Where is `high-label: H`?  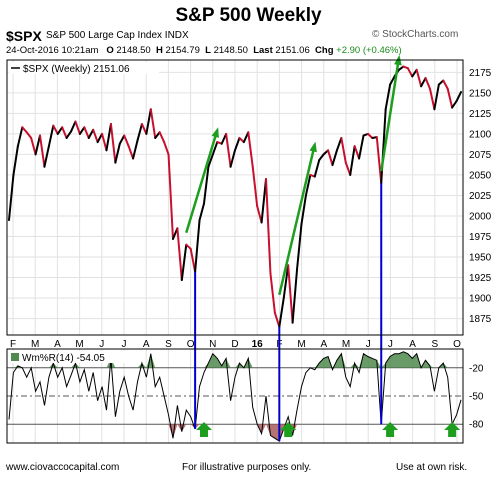 high-label: H is located at coordinates (159, 50).